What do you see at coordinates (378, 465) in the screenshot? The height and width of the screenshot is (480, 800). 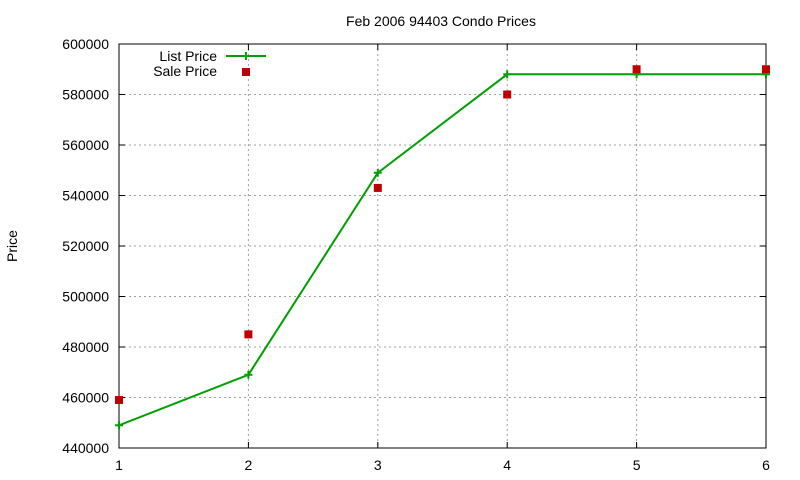 I see `x-tick-label: 3` at bounding box center [378, 465].